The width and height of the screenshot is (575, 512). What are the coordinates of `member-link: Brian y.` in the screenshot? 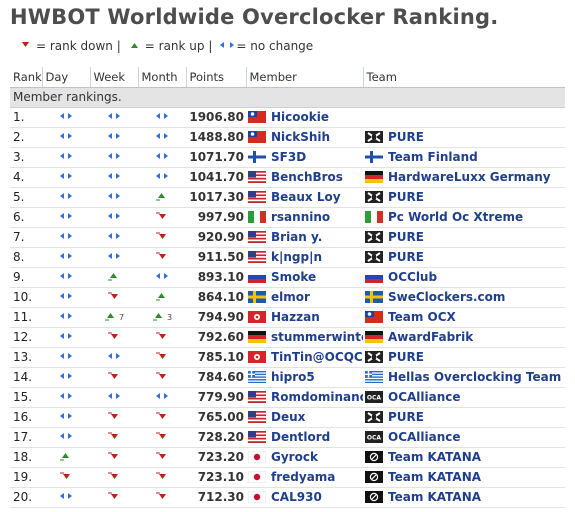 It's located at (297, 237).